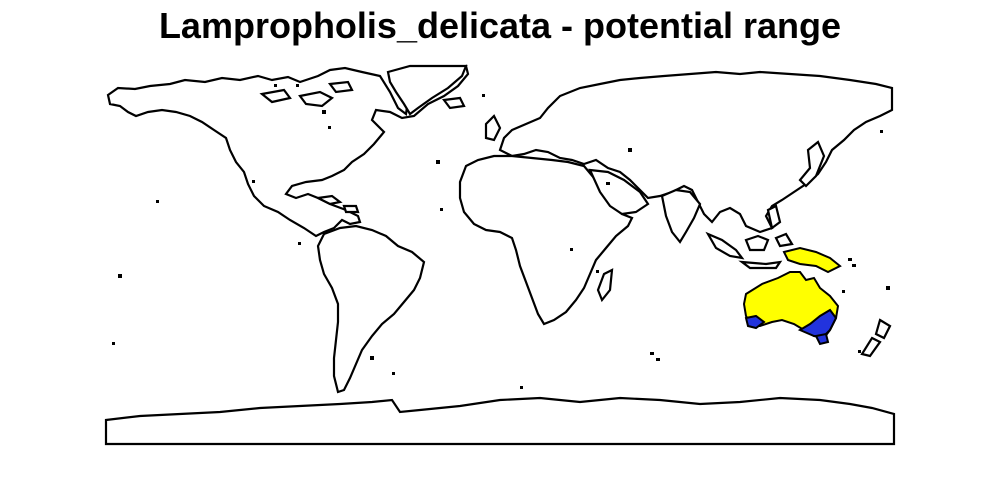  Describe the element at coordinates (681, 216) in the screenshot. I see `indian-subcontinent` at that location.